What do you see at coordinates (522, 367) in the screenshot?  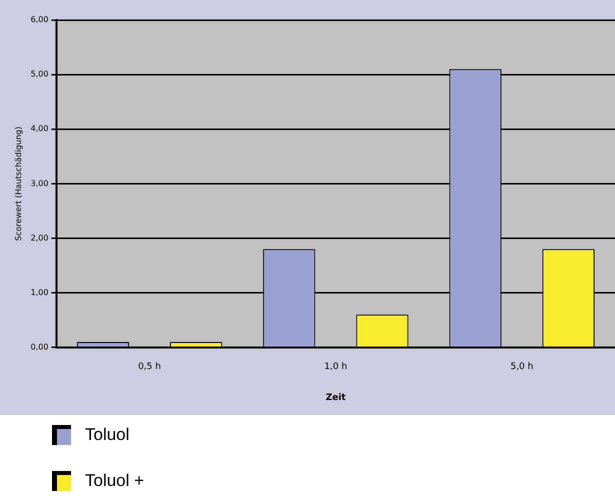 I see `x-tick-label: 5,0 h` at bounding box center [522, 367].